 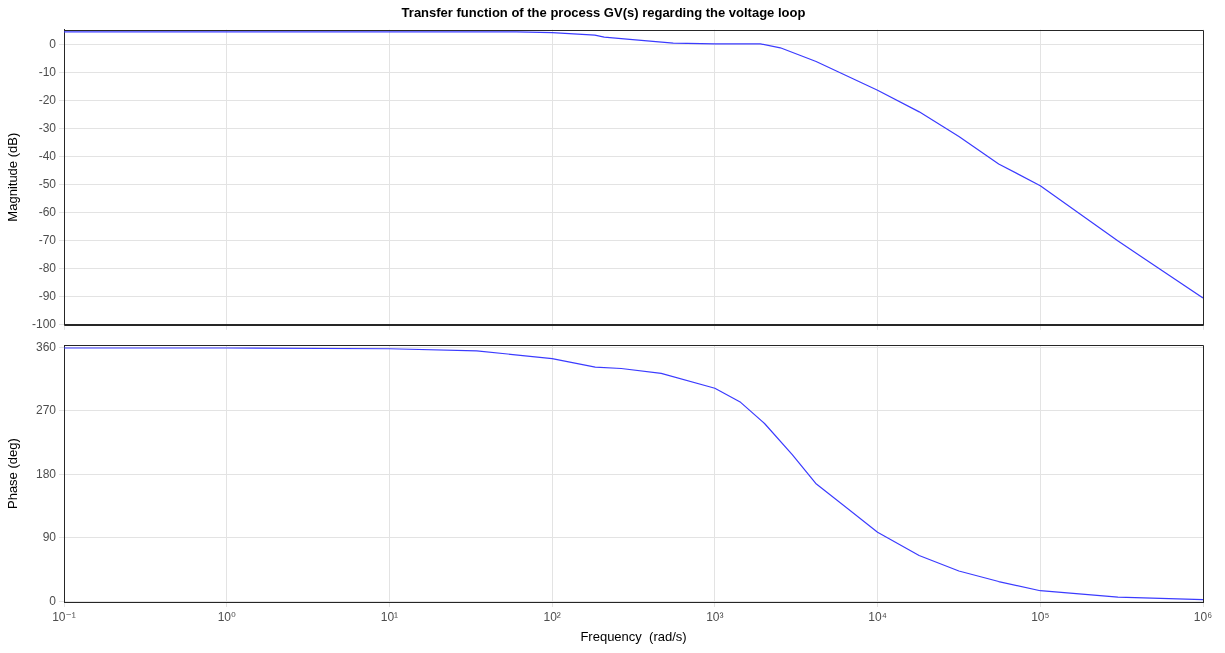 What do you see at coordinates (47, 72) in the screenshot?
I see `y-tick-label: -10` at bounding box center [47, 72].